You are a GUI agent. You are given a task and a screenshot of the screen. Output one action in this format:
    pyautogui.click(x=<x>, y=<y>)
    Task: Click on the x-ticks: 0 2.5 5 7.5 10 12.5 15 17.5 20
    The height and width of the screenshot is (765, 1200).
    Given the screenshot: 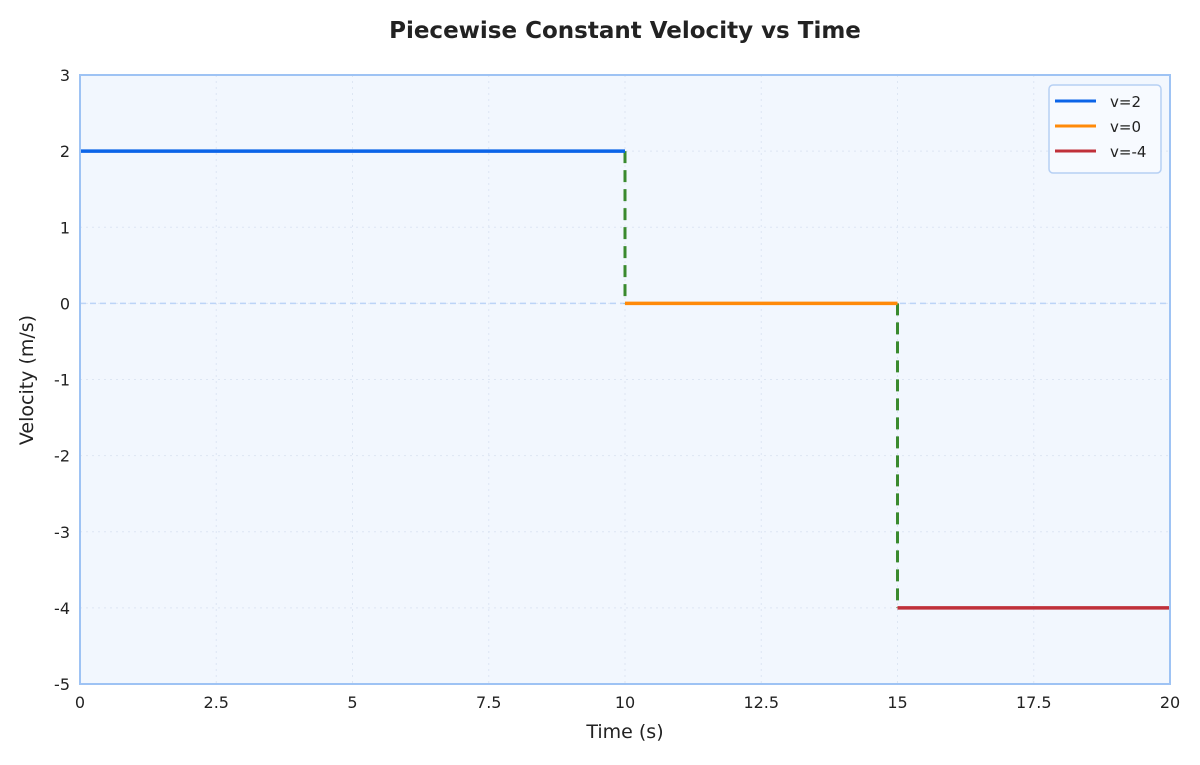 What is the action you would take?
    pyautogui.click(x=627, y=702)
    